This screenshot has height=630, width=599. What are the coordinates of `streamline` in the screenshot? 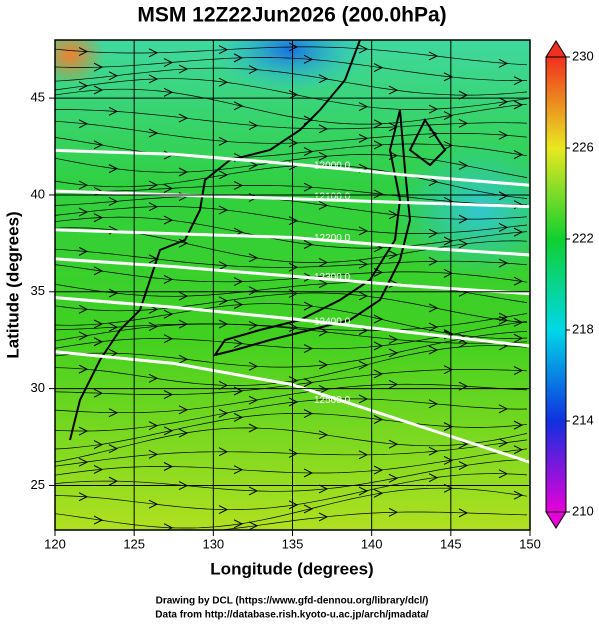 It's located at (373, 520).